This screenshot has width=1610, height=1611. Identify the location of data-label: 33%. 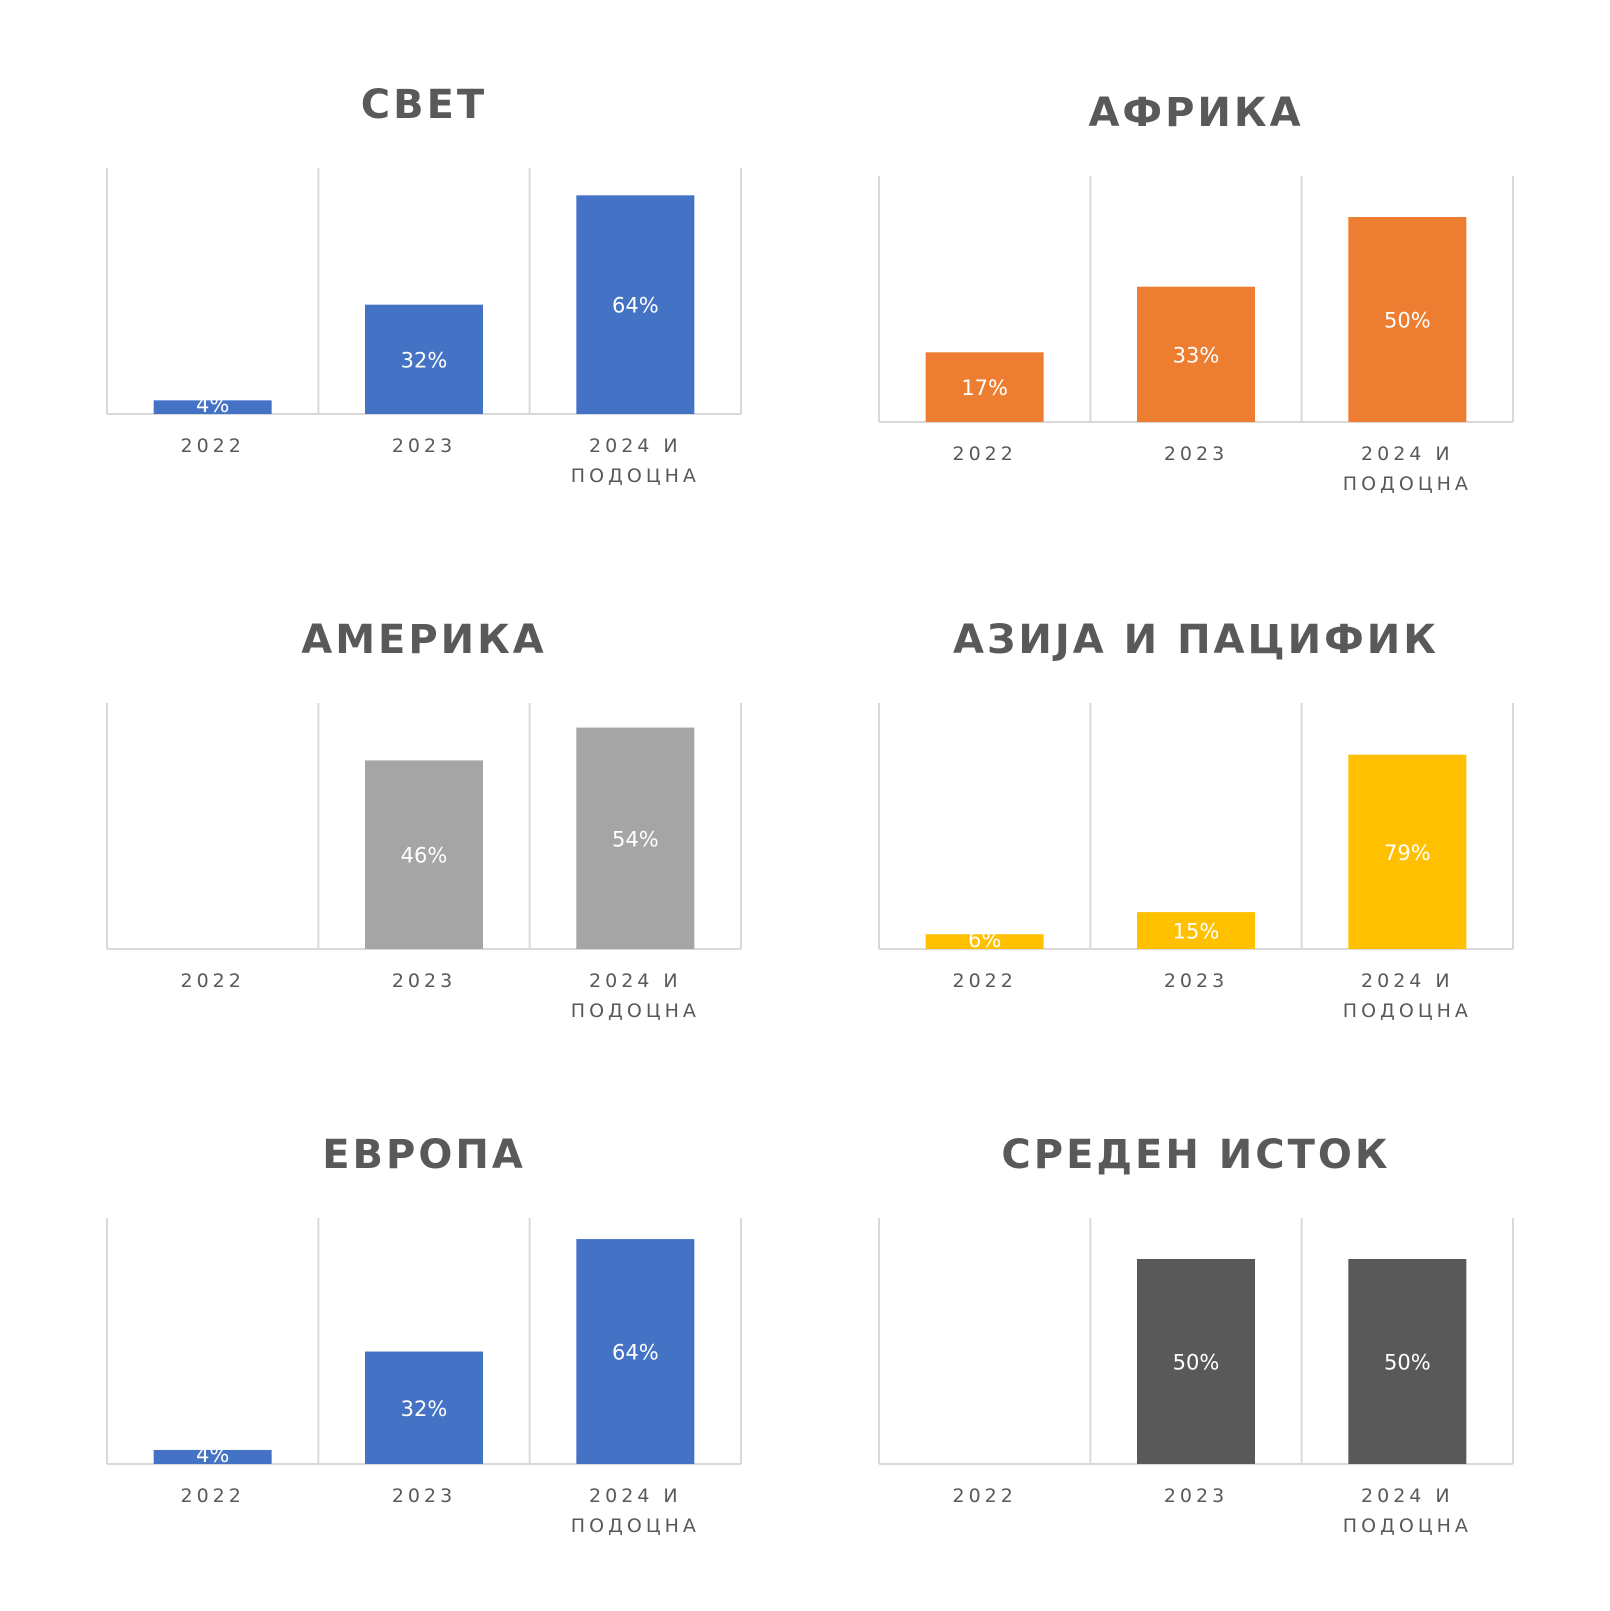
(1196, 355).